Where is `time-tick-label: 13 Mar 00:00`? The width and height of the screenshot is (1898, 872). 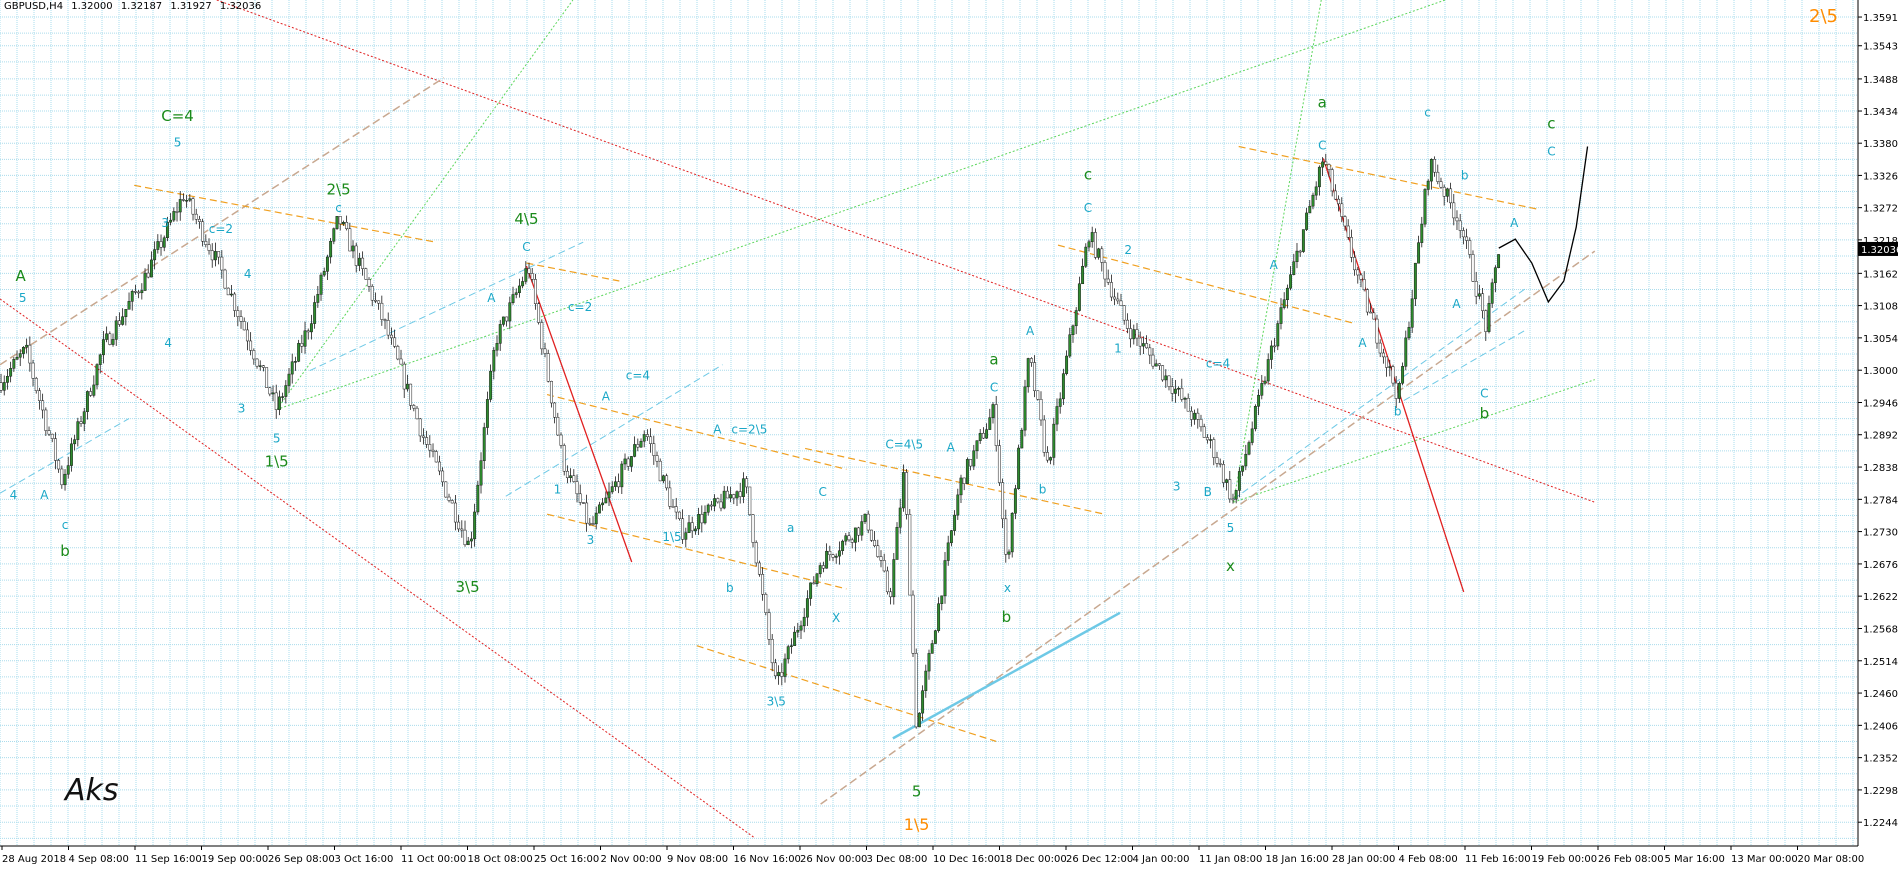
time-tick-label: 13 Mar 00:00 is located at coordinates (1764, 859).